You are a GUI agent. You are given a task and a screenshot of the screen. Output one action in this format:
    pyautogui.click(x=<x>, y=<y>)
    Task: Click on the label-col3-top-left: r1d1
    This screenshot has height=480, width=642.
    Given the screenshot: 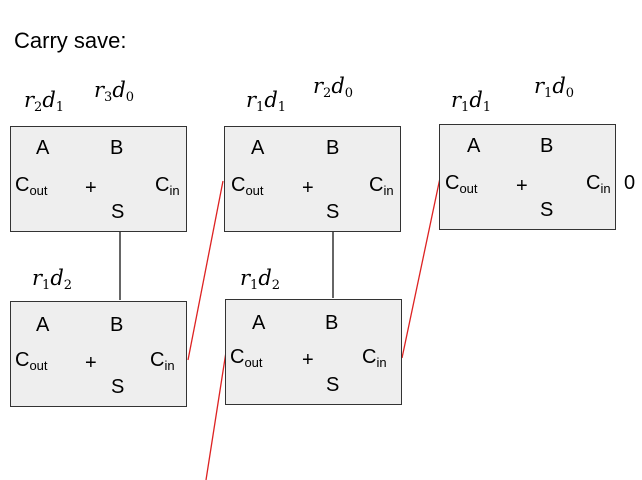 What is the action you would take?
    pyautogui.click(x=471, y=101)
    